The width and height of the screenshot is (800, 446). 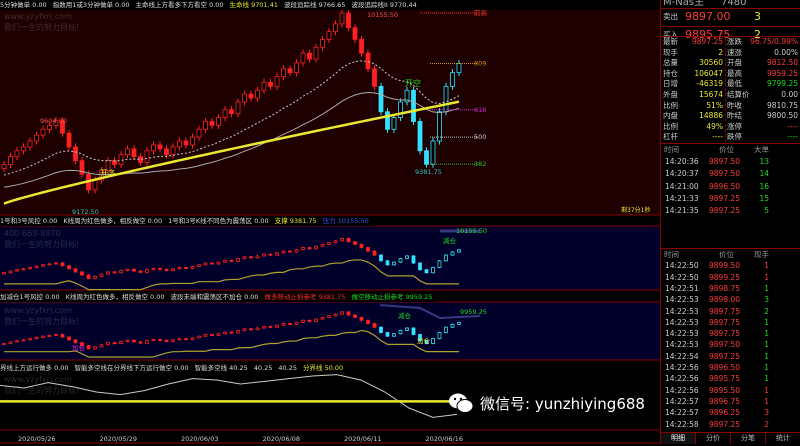 I want to click on add-signal: 加仓, so click(x=424, y=340).